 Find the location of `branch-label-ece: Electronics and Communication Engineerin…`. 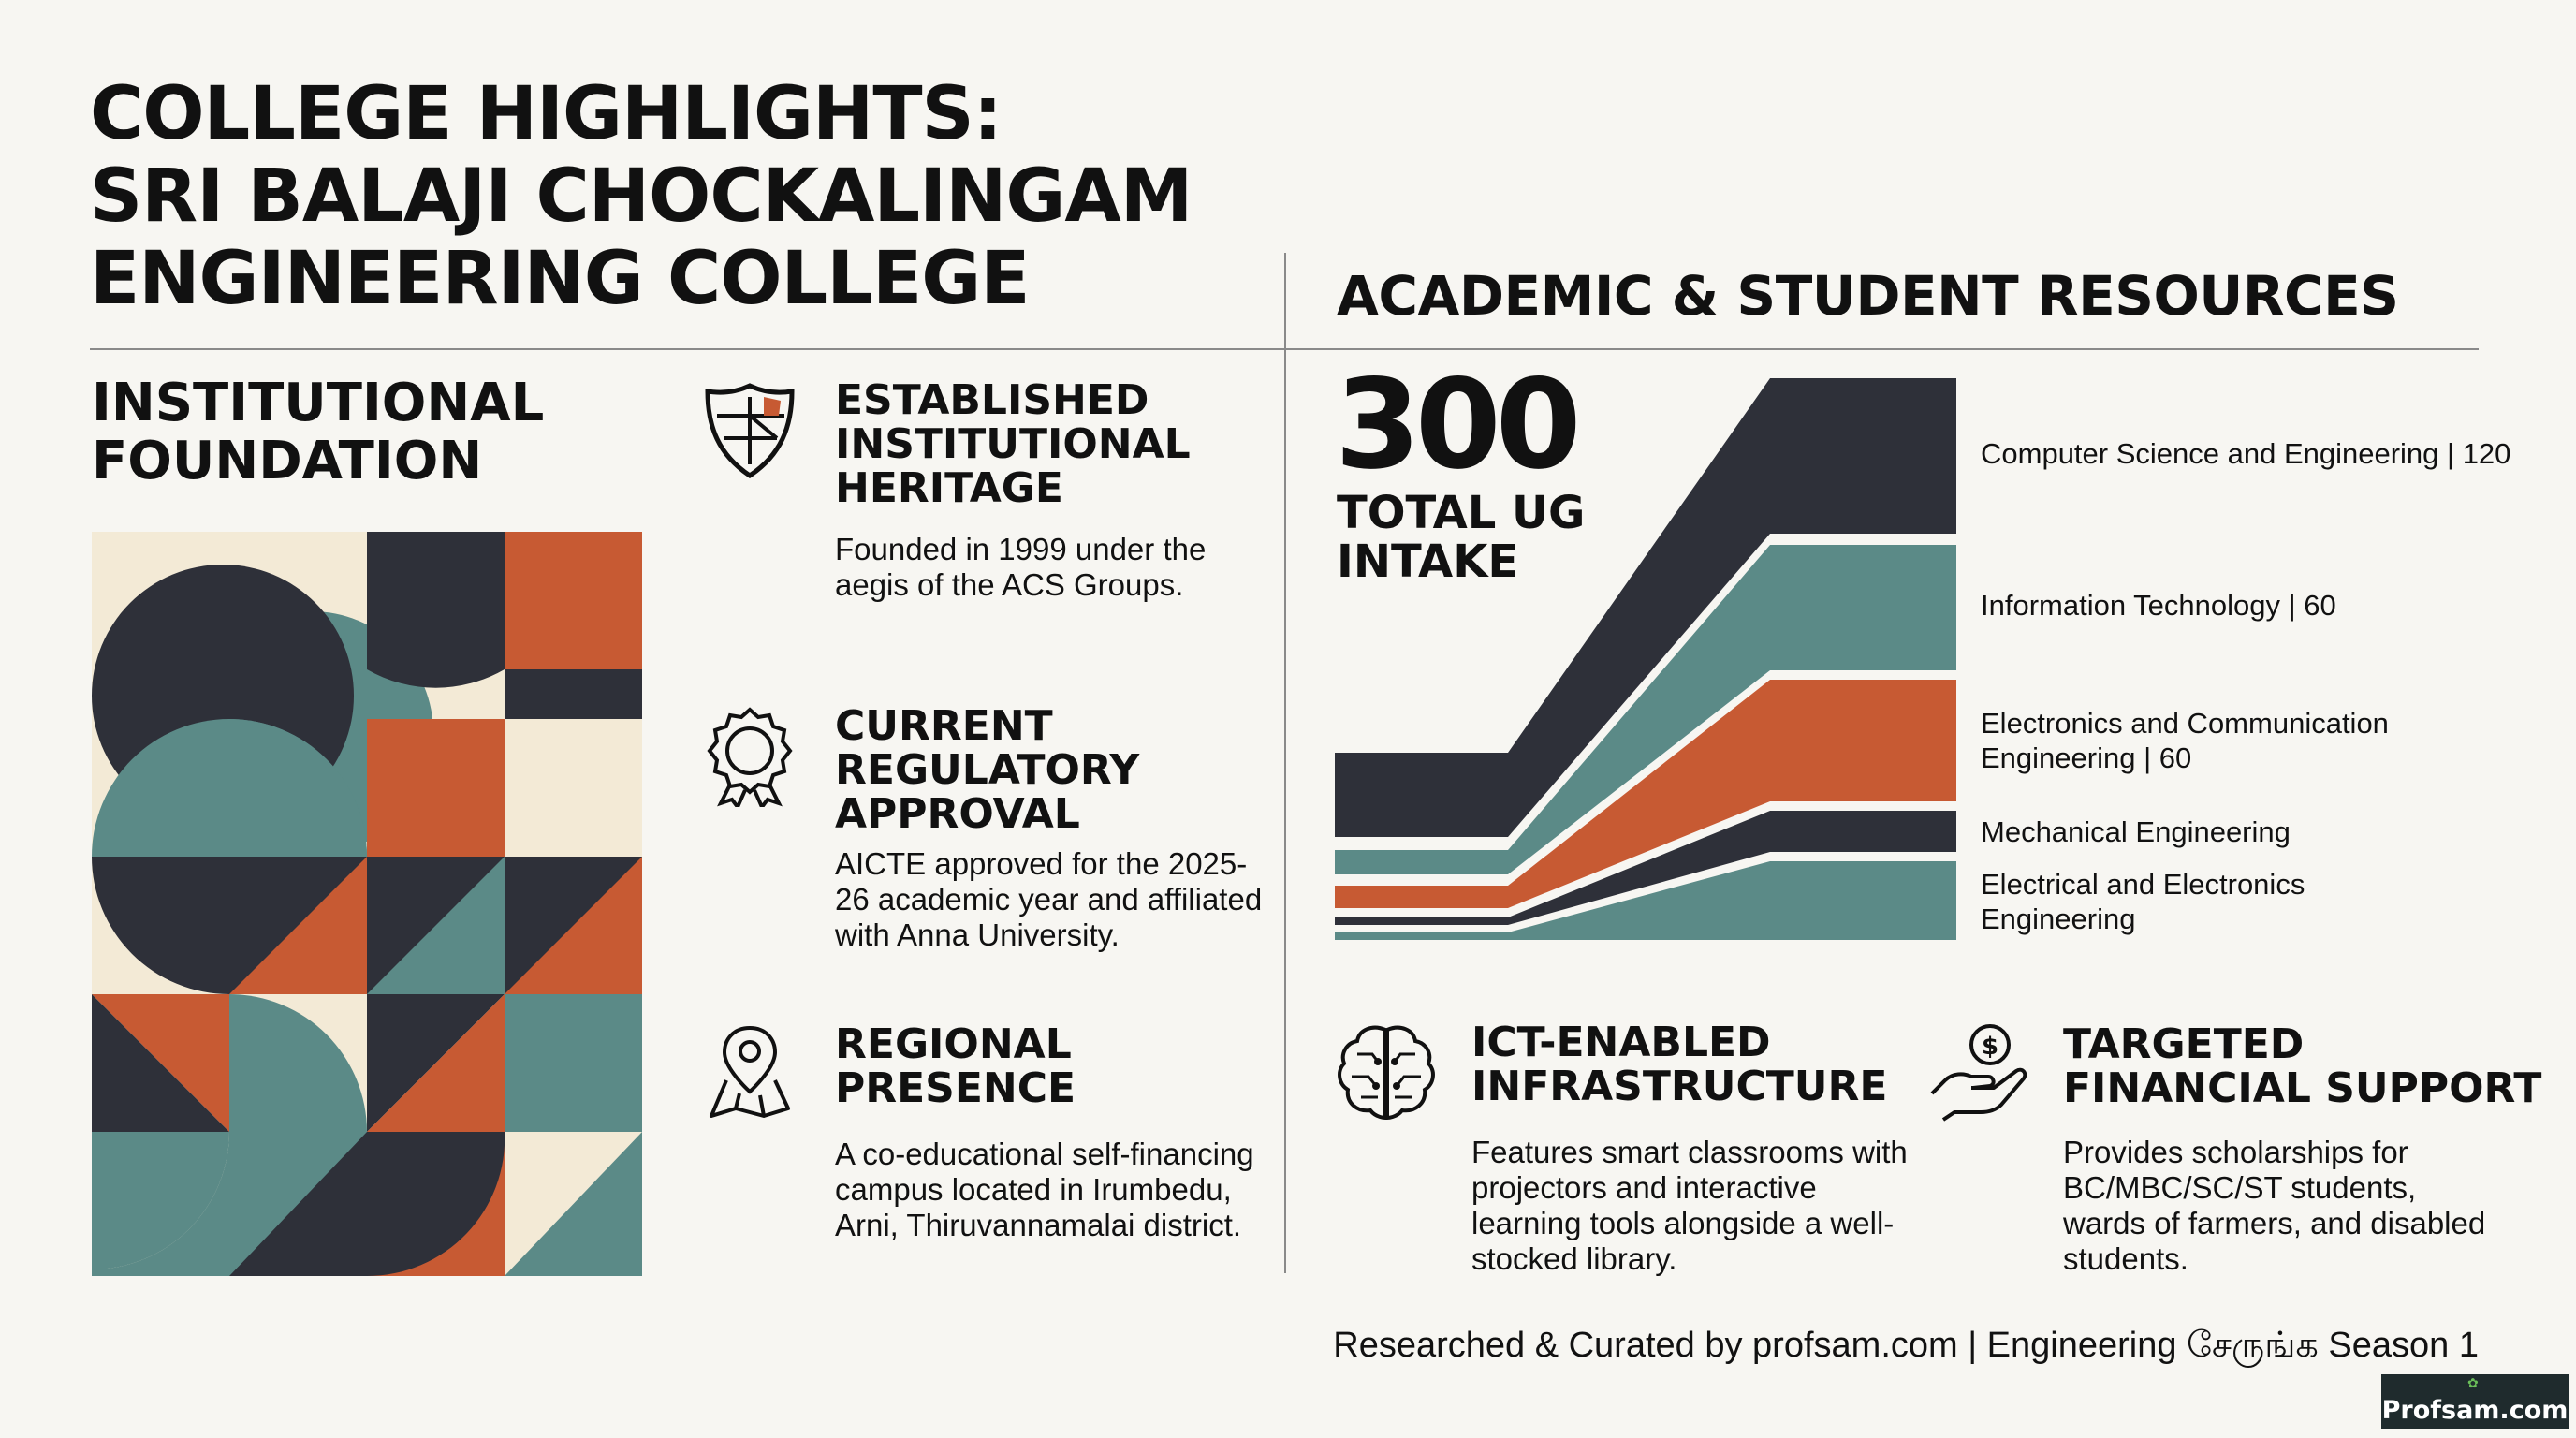

branch-label-ece: Electronics and Communication Engineerin… is located at coordinates (2185, 740).